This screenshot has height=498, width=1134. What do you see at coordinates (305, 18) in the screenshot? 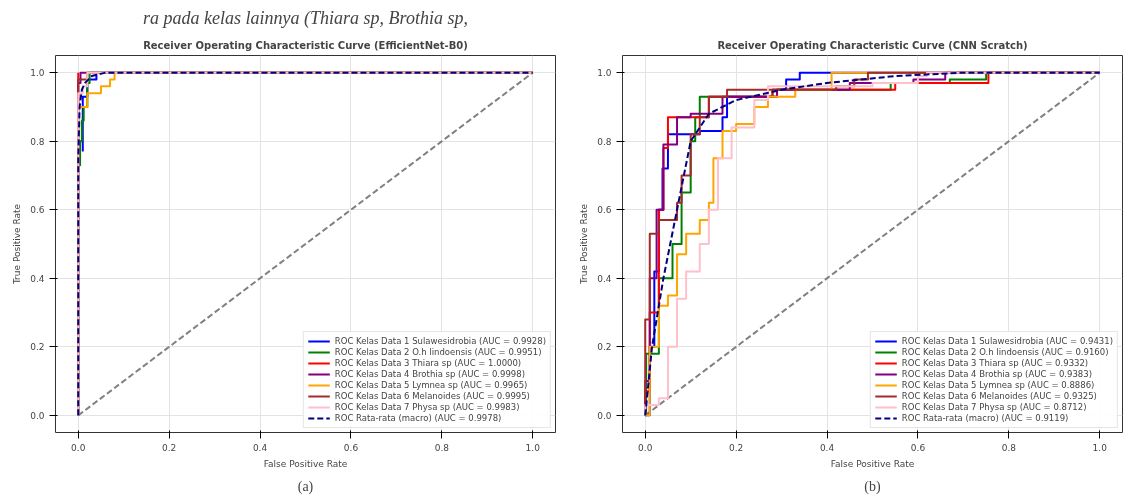
I see `text: ra pada kelas lainnya (Thiara sp, Brothia sp,` at bounding box center [305, 18].